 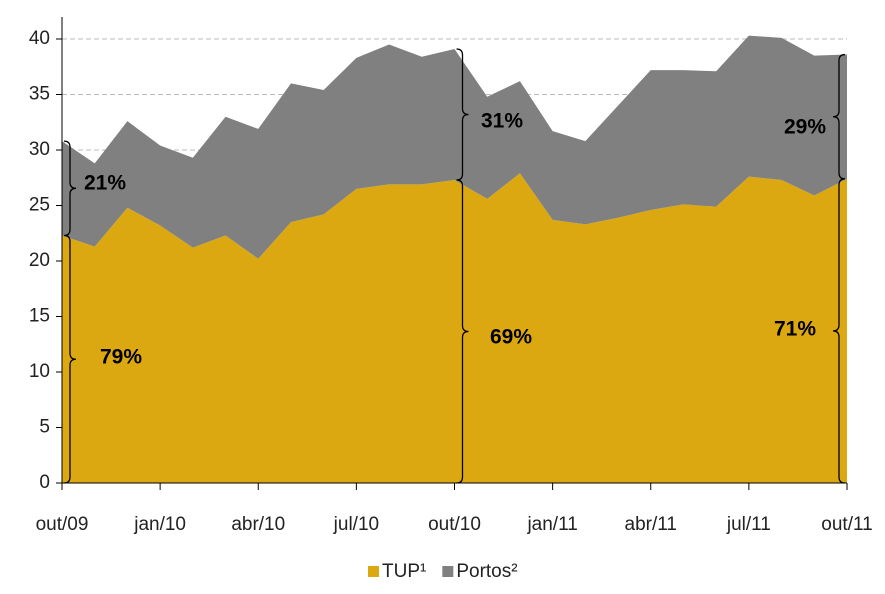 What do you see at coordinates (39, 94) in the screenshot?
I see `y-tick-label: 35` at bounding box center [39, 94].